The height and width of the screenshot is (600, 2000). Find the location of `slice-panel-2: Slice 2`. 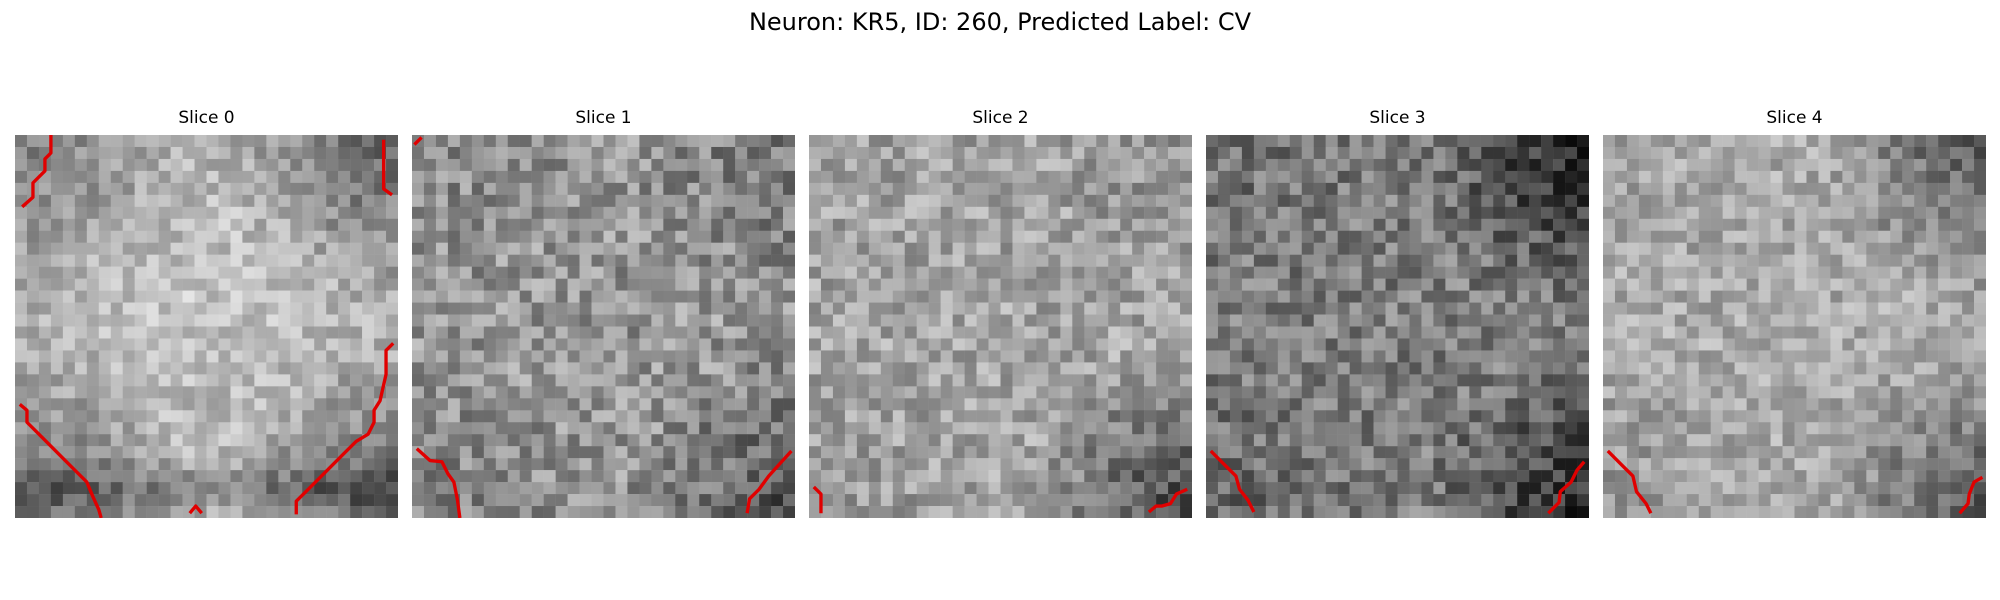

slice-panel-2: Slice 2 is located at coordinates (1000, 313).